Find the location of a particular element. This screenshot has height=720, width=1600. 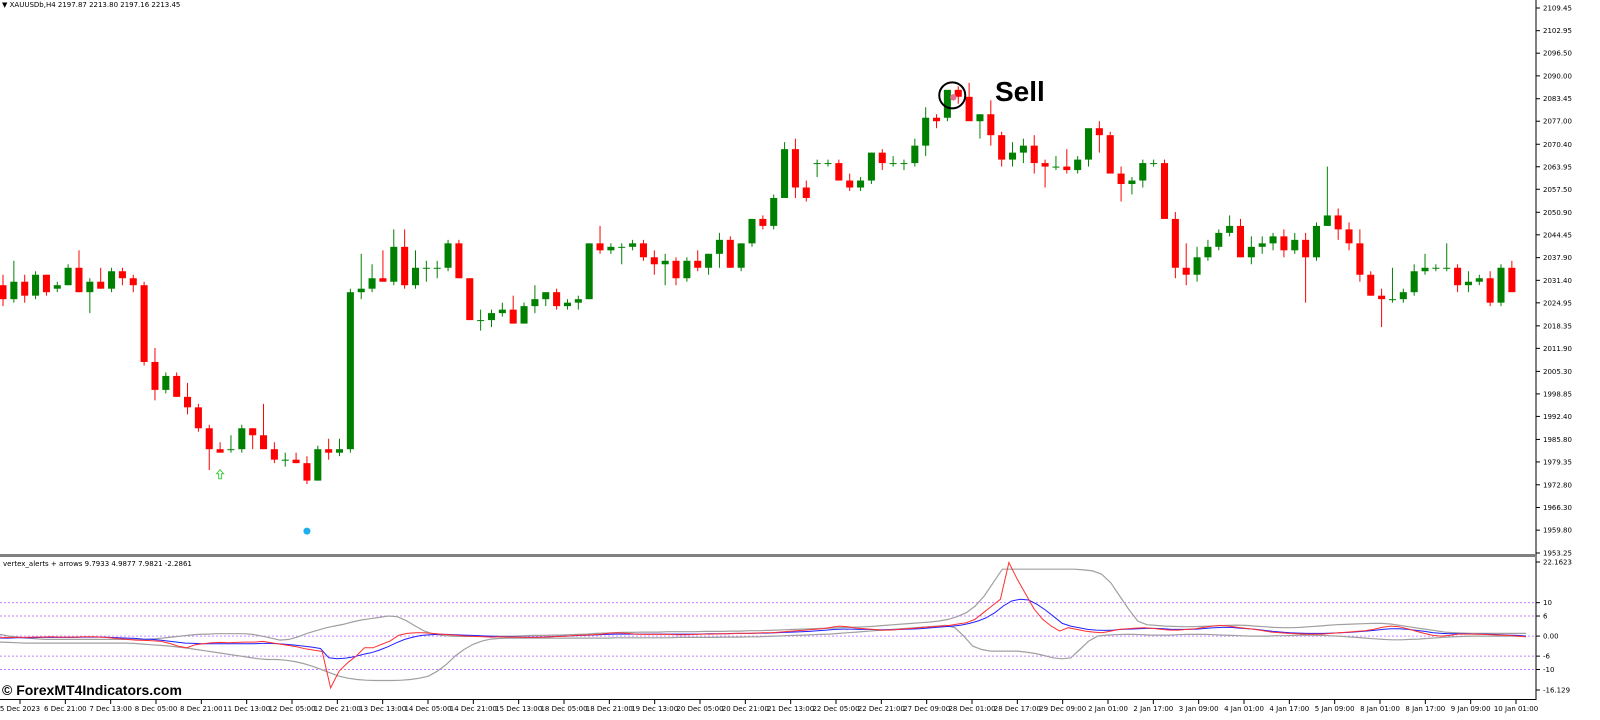

sell-circle-marker is located at coordinates (952, 95).